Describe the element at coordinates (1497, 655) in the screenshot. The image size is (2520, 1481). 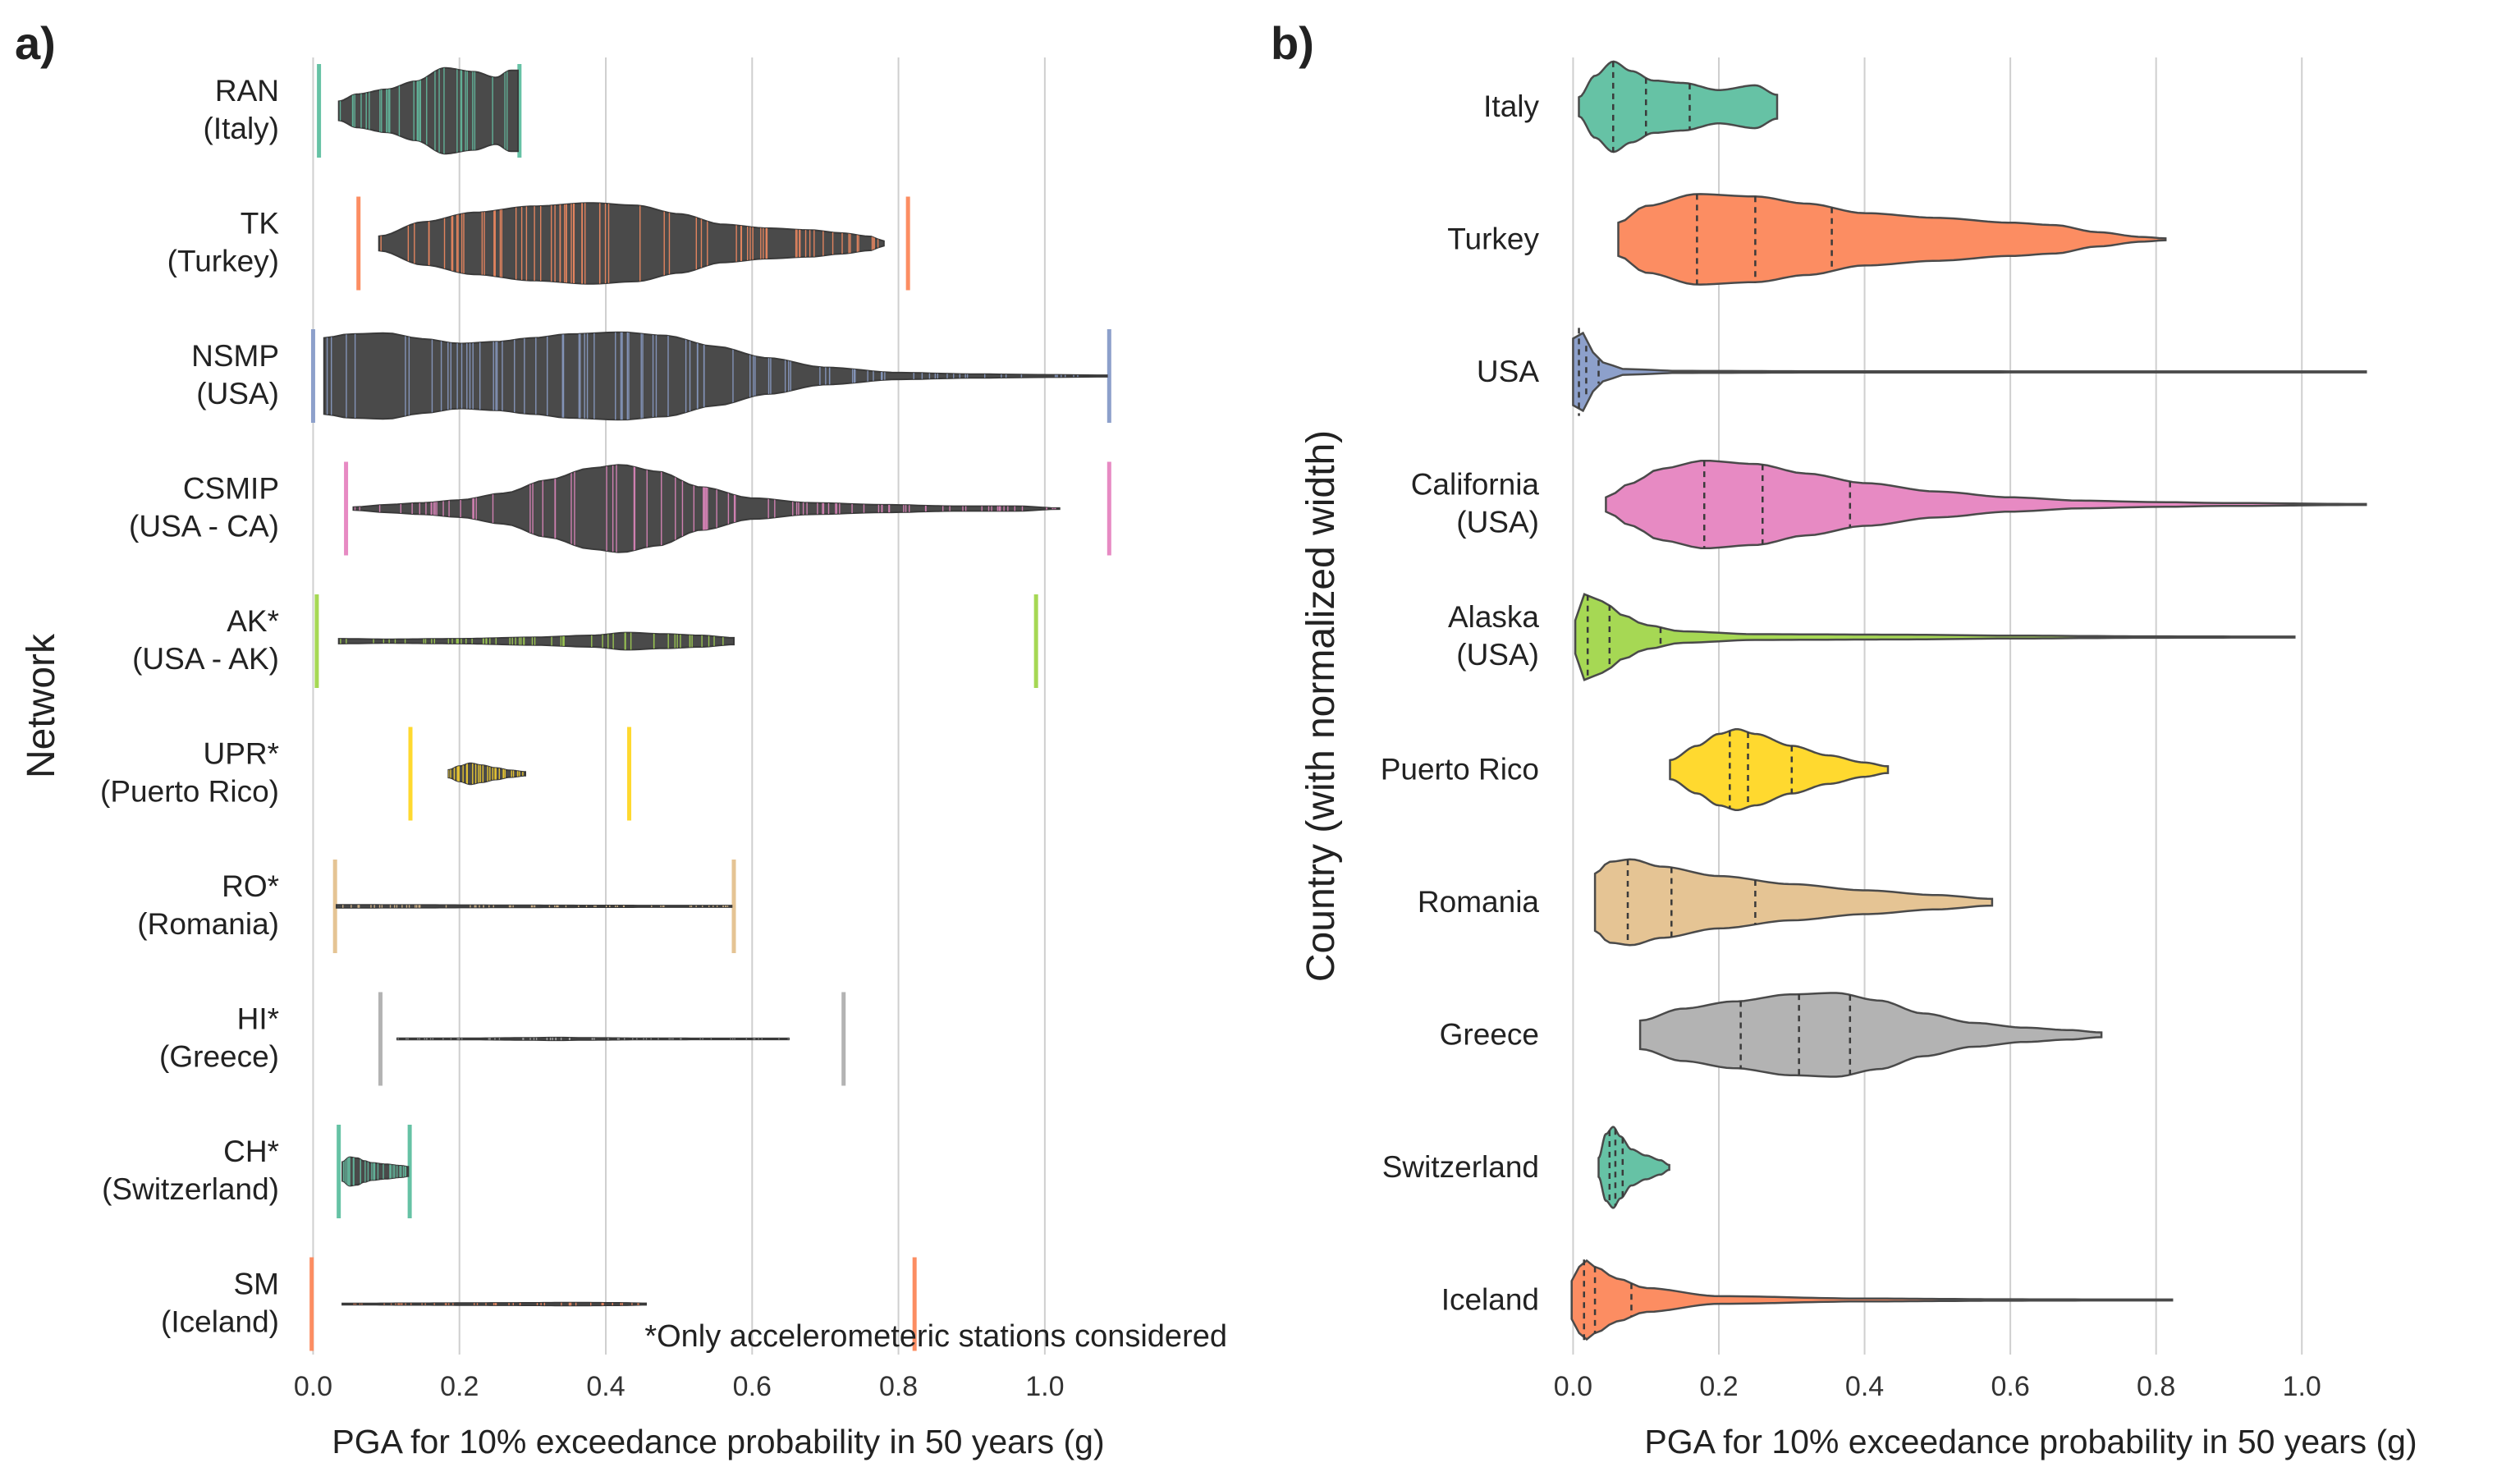
I see `country-sub-label-alaska: (USA)` at that location.